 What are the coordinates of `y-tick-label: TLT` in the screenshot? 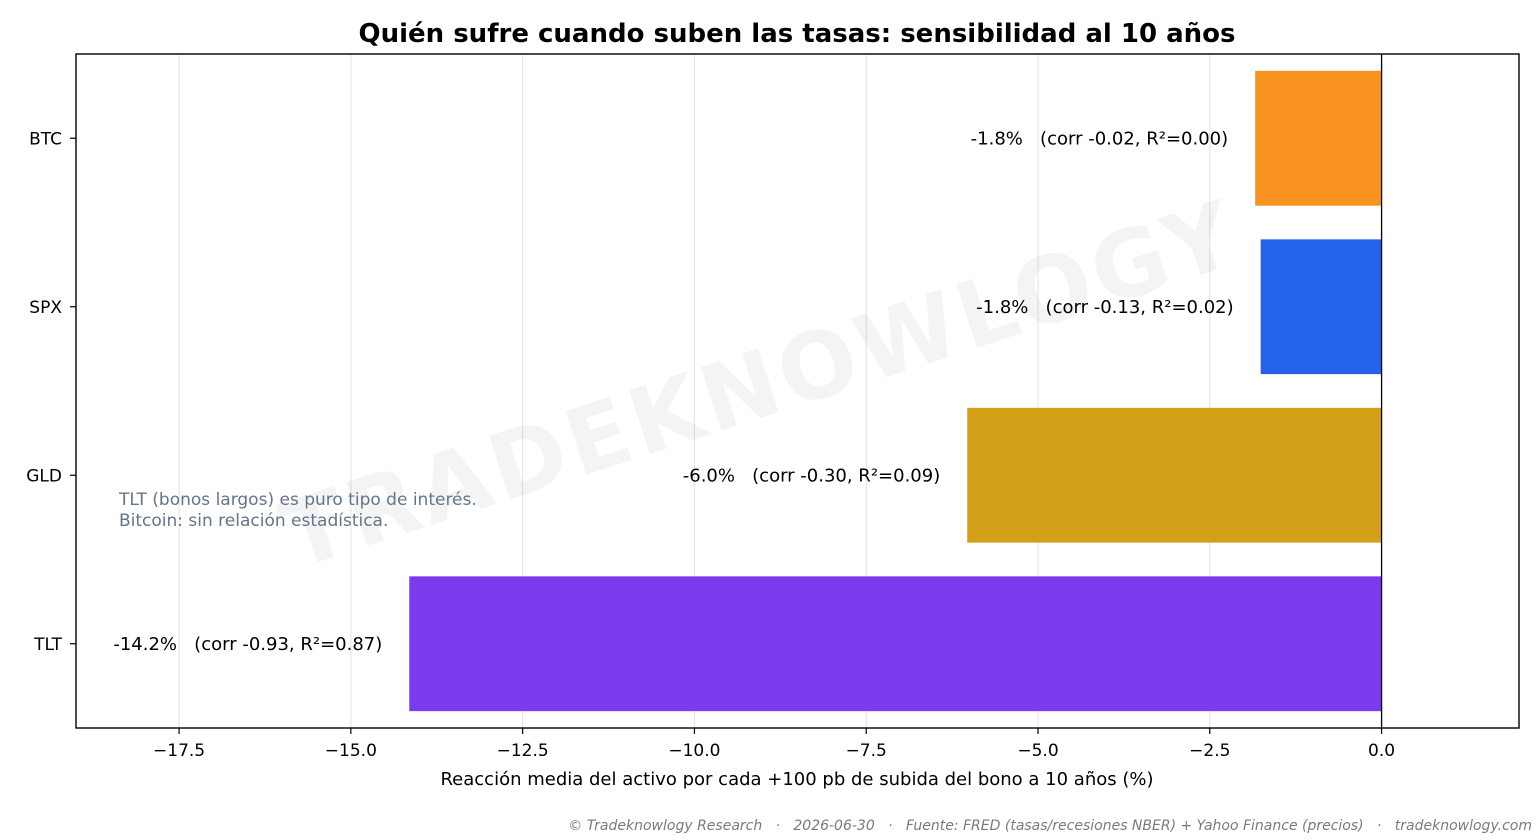 It's located at (48, 645).